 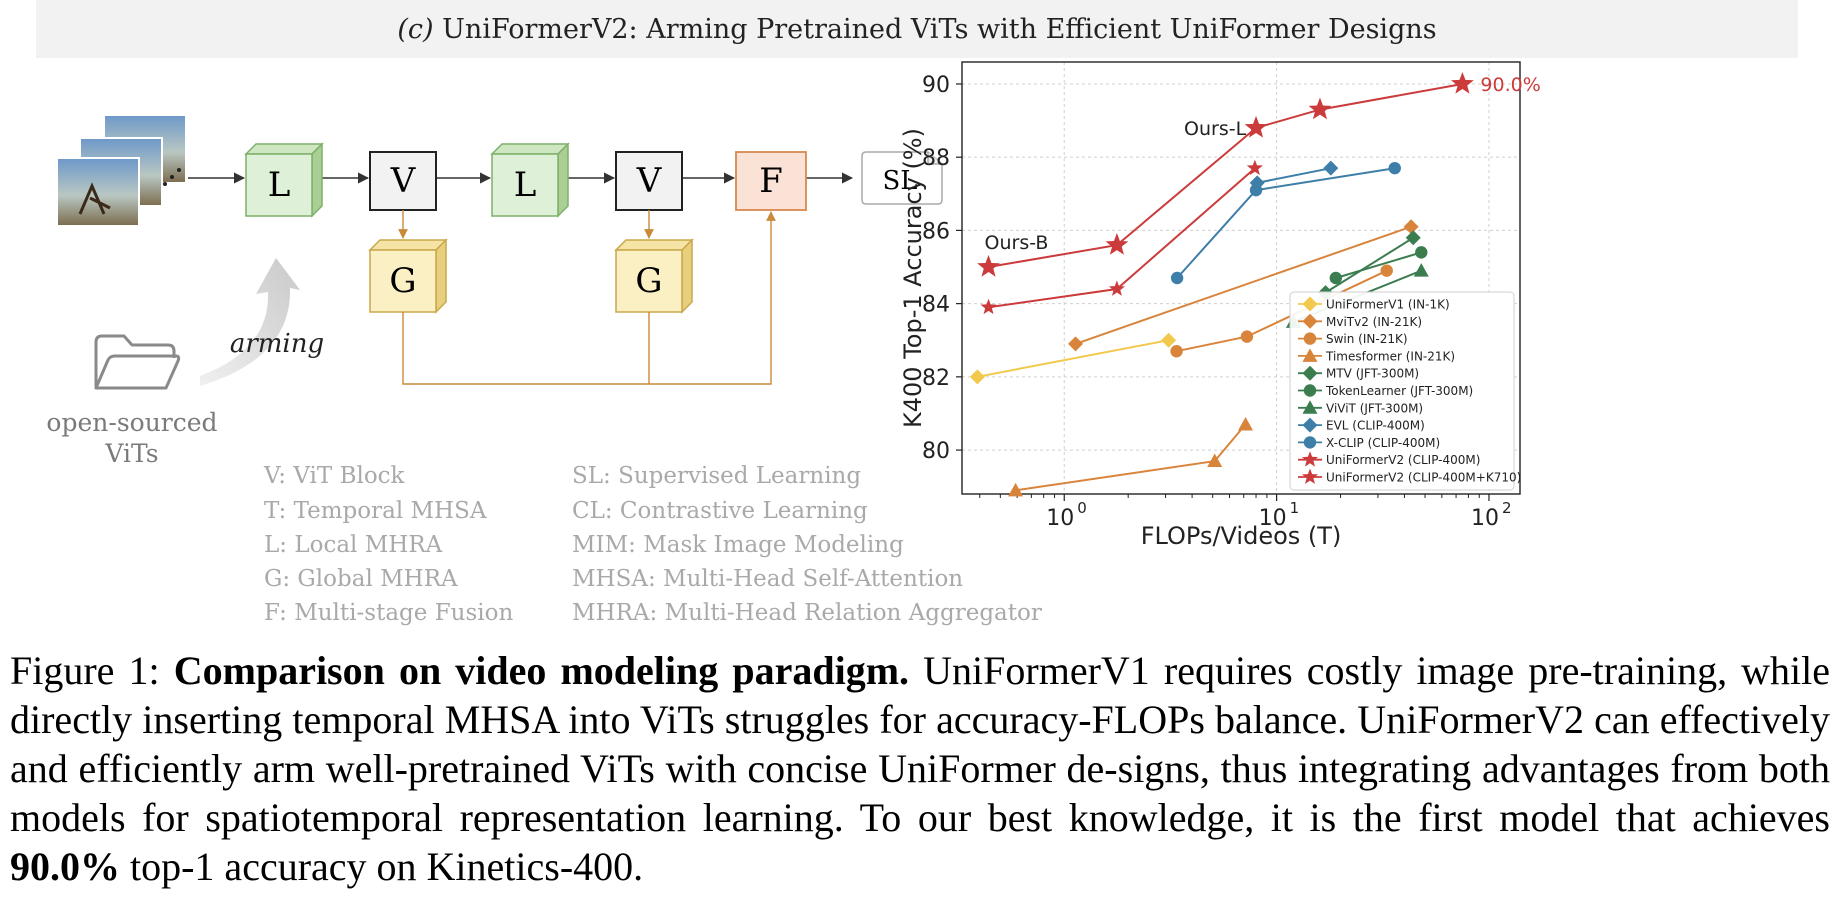 I want to click on y-axis-label: K400 Top-1 Accuracy (%), so click(x=913, y=278).